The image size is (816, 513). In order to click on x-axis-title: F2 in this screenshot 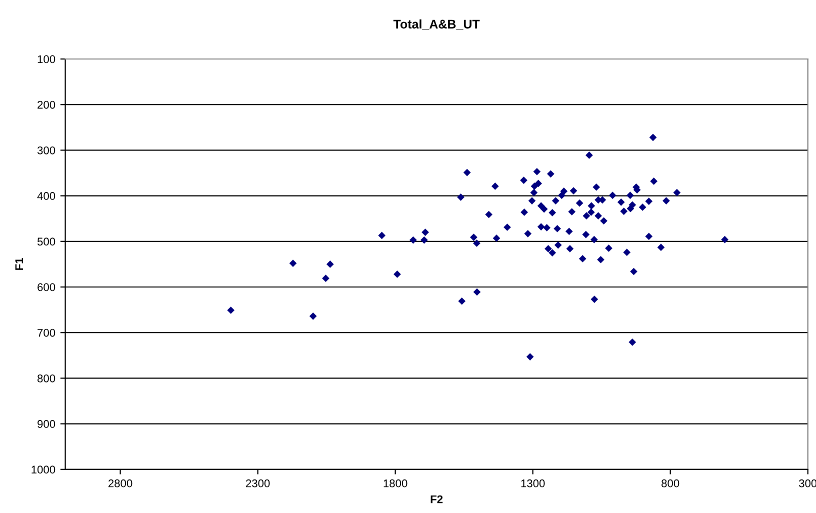, I will do `click(436, 499)`.